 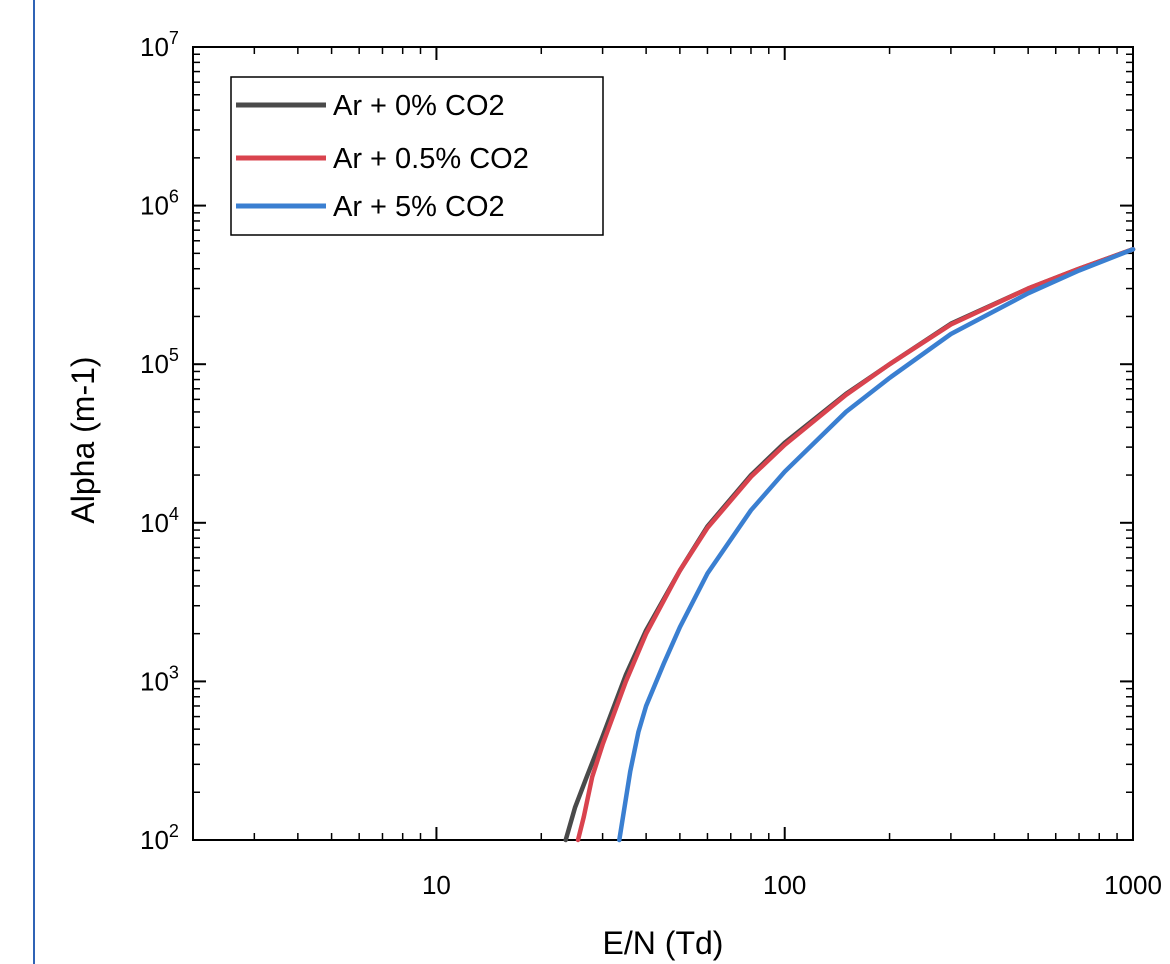 What do you see at coordinates (431, 159) in the screenshot?
I see `legend-label-ar-0-5: Ar + 0.5% CO2` at bounding box center [431, 159].